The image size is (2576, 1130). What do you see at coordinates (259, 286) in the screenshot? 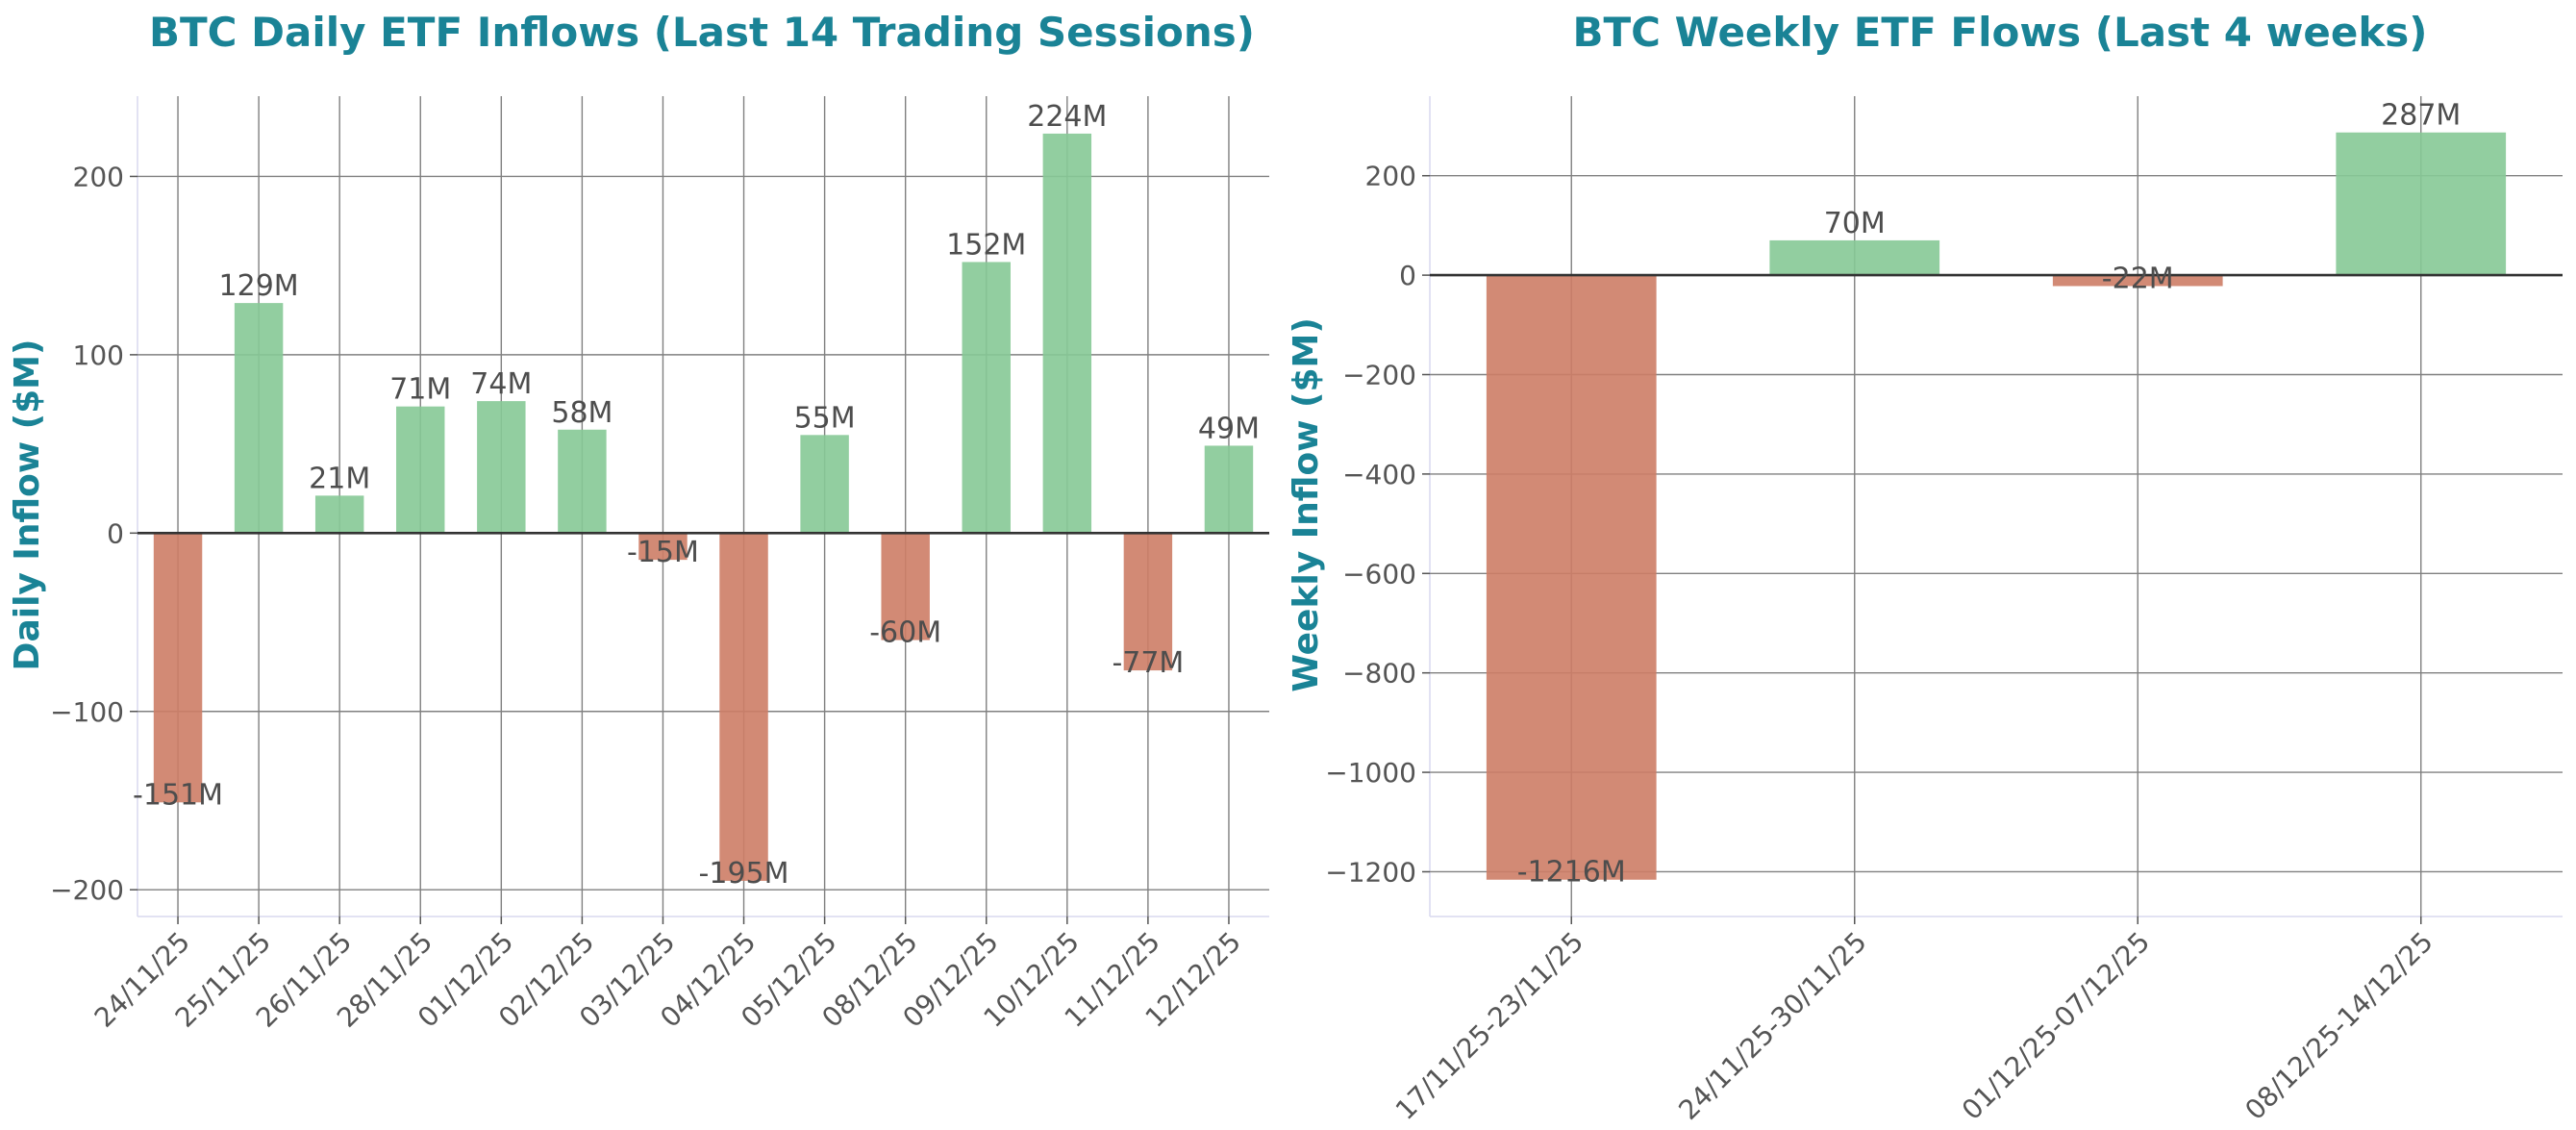
I see `daily-data-label-2: 129M` at bounding box center [259, 286].